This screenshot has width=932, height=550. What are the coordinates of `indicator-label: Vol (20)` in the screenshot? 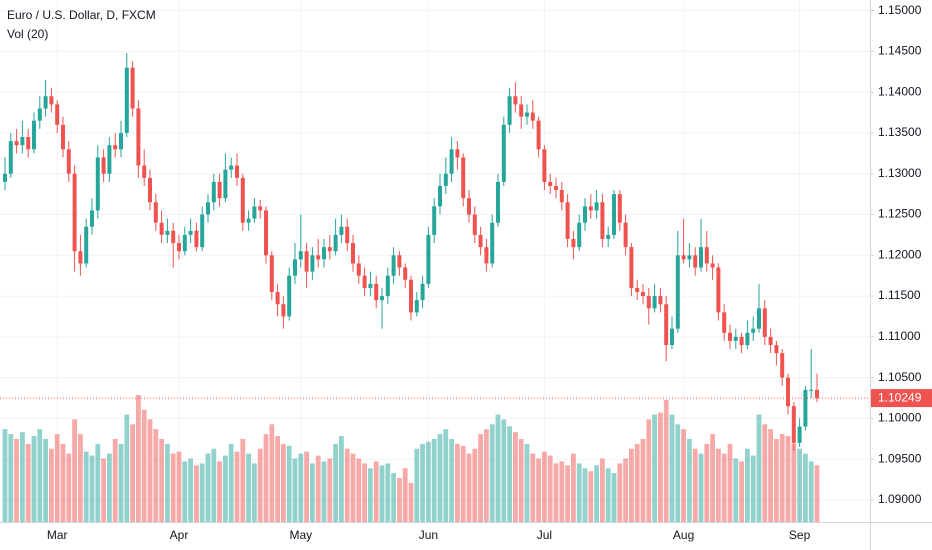 It's located at (27, 34).